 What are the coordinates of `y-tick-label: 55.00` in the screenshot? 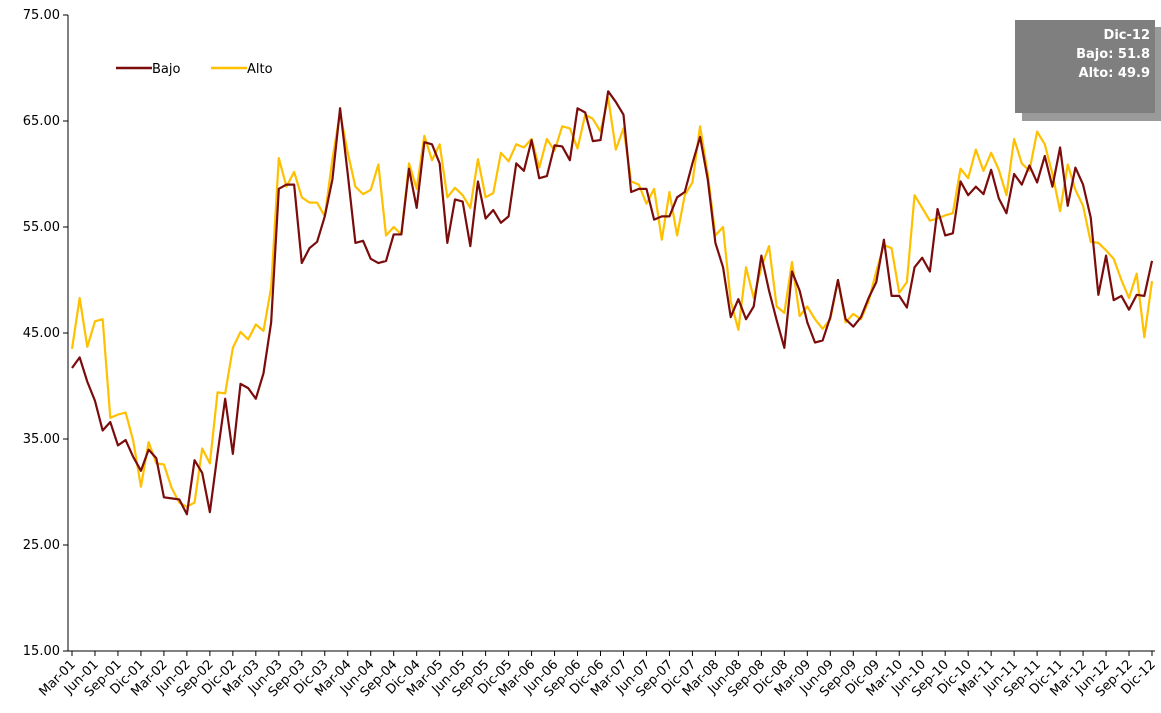 It's located at (41, 227).